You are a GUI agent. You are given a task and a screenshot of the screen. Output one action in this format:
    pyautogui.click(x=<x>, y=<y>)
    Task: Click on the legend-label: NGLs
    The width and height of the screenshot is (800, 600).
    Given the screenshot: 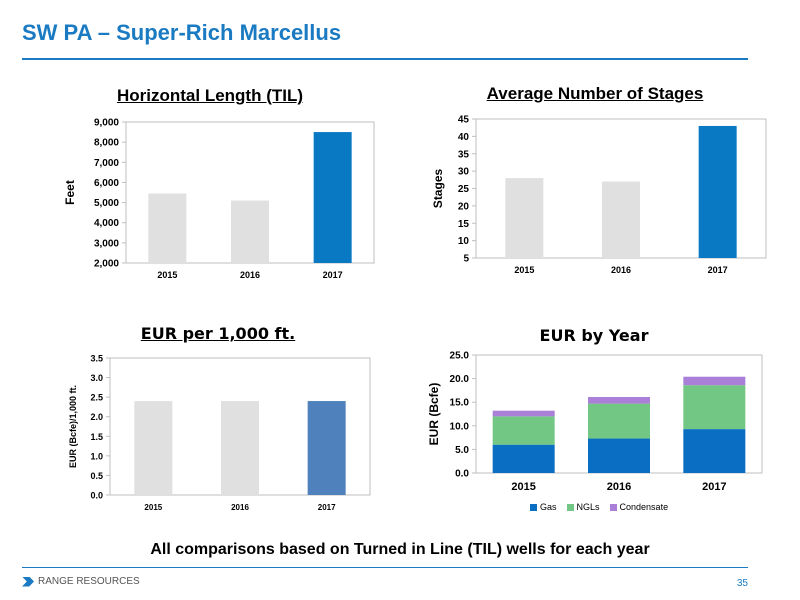 What is the action you would take?
    pyautogui.click(x=588, y=507)
    